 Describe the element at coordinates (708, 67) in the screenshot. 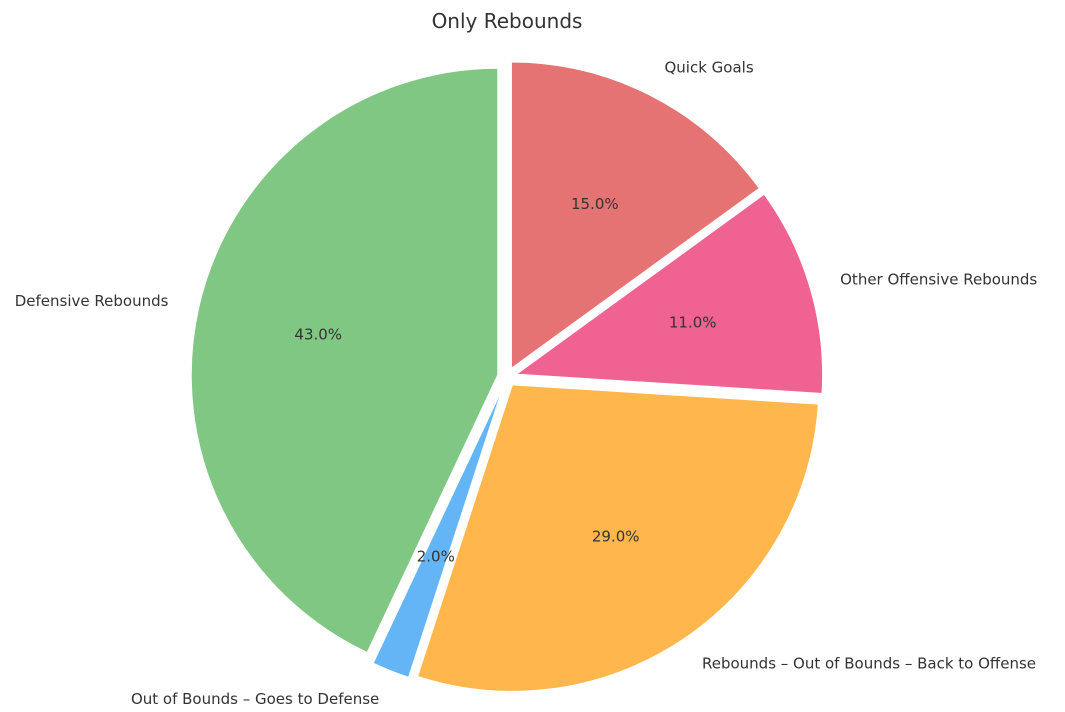

I see `slice-label-quick-goals: Quick Goals` at that location.